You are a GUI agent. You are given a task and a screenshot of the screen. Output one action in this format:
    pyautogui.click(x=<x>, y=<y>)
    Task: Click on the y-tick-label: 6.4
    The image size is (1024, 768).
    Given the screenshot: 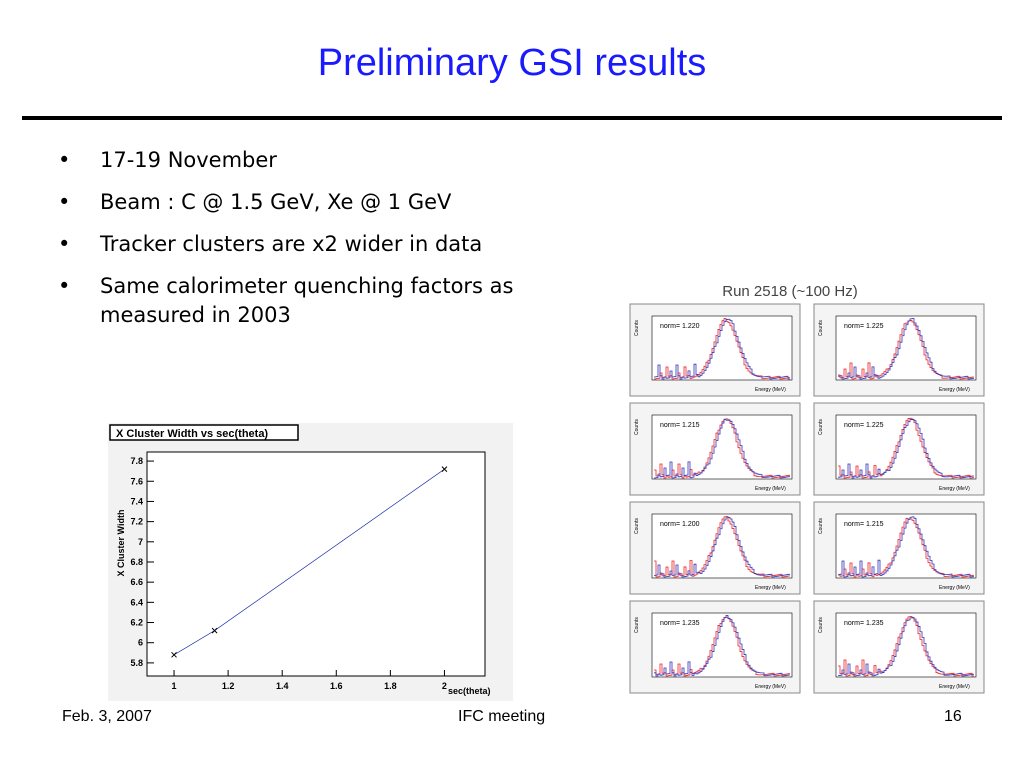 What is the action you would take?
    pyautogui.click(x=136, y=602)
    